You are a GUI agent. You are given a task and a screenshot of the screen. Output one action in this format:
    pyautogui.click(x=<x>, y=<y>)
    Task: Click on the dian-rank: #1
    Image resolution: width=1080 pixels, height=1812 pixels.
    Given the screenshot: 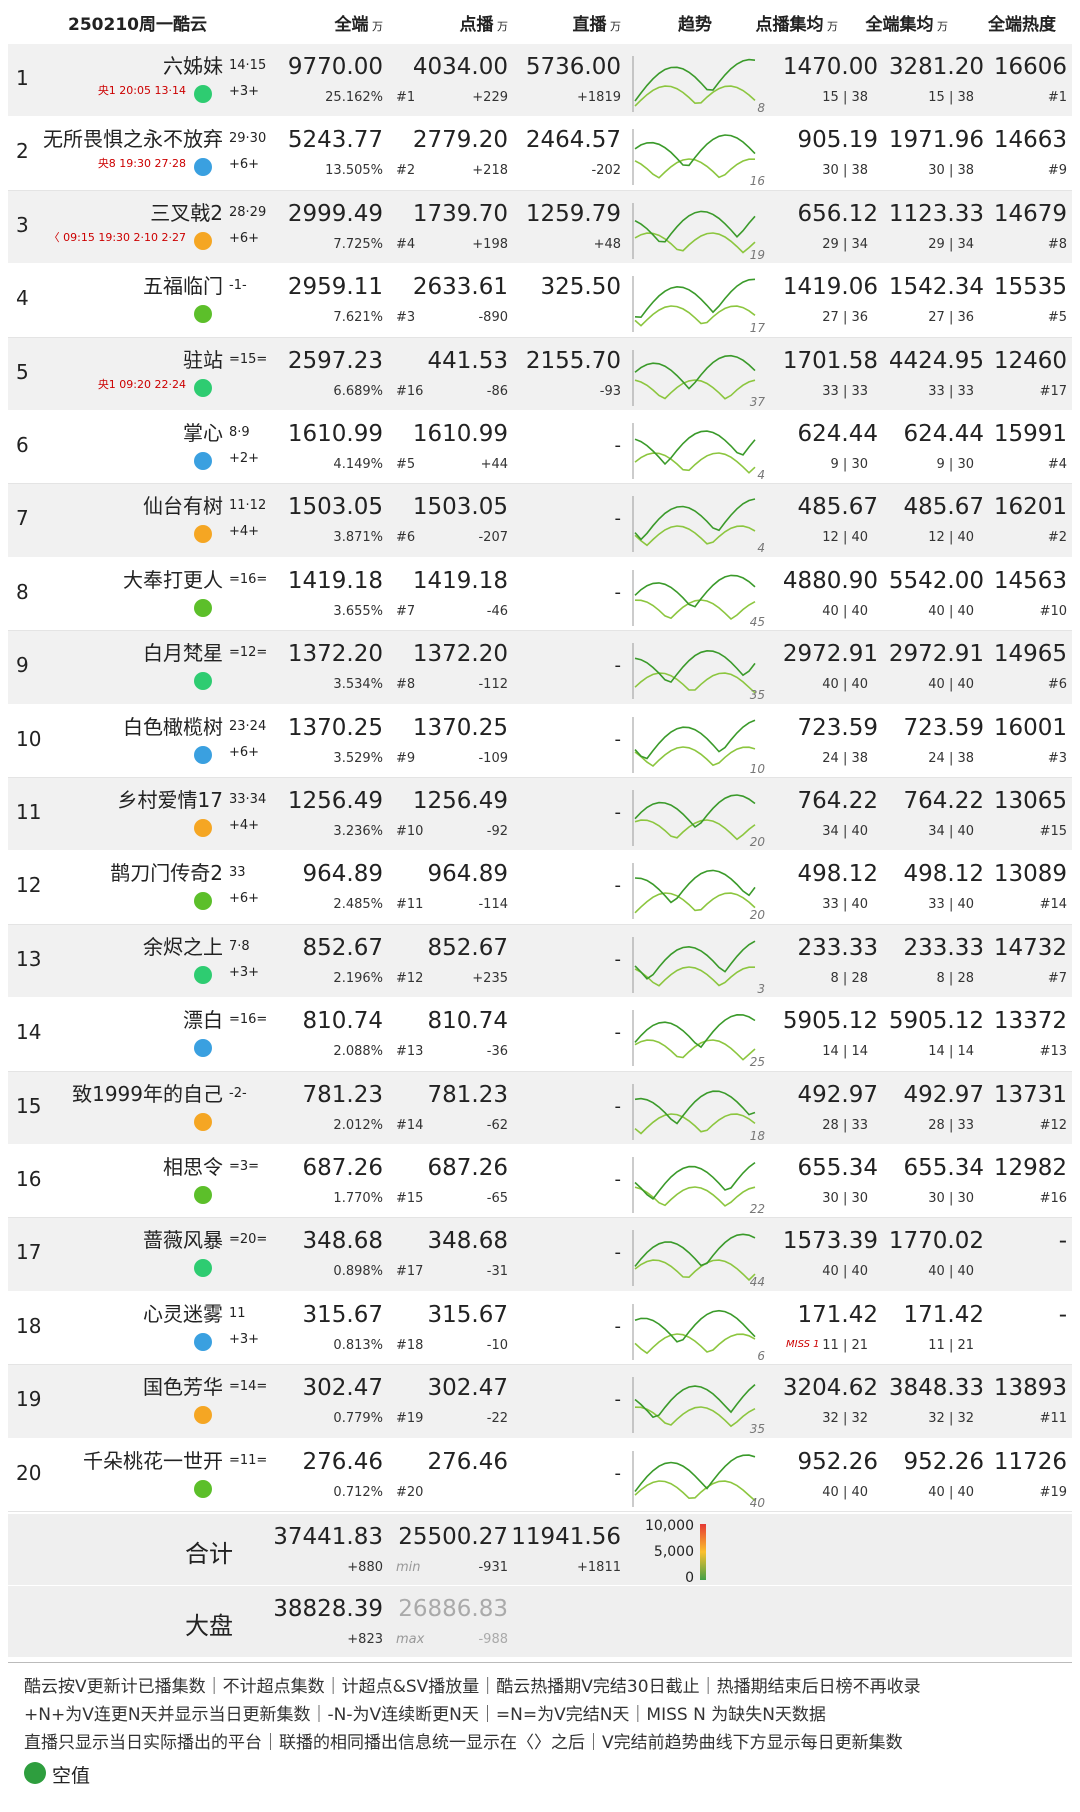 What is the action you would take?
    pyautogui.click(x=406, y=97)
    